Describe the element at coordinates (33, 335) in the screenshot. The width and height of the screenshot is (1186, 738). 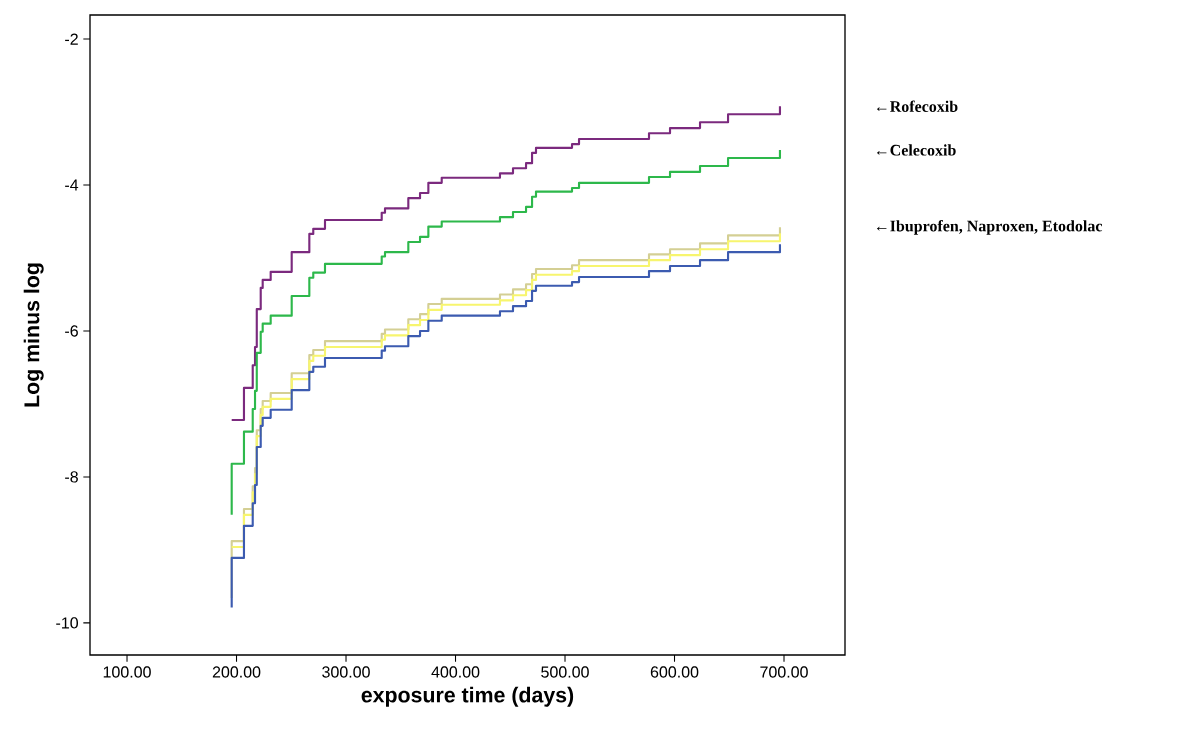
I see `y-axis-title: Log minus log` at that location.